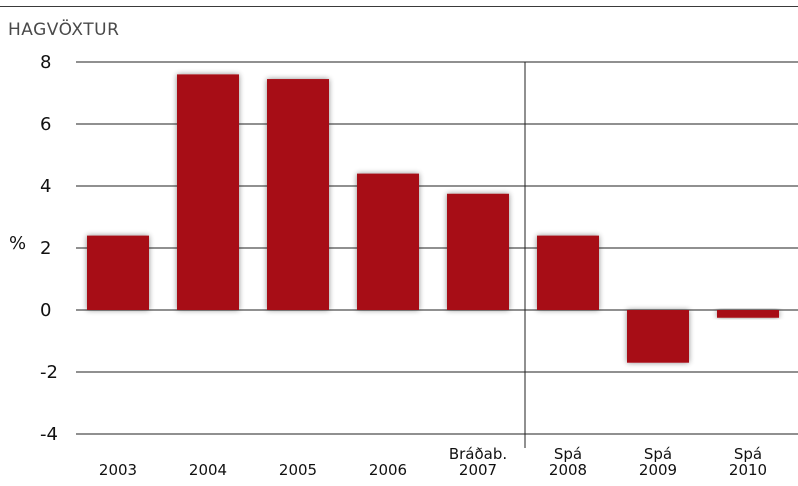 Image resolution: width=798 pixels, height=486 pixels. What do you see at coordinates (49, 434) in the screenshot?
I see `y-tick-label: -4` at bounding box center [49, 434].